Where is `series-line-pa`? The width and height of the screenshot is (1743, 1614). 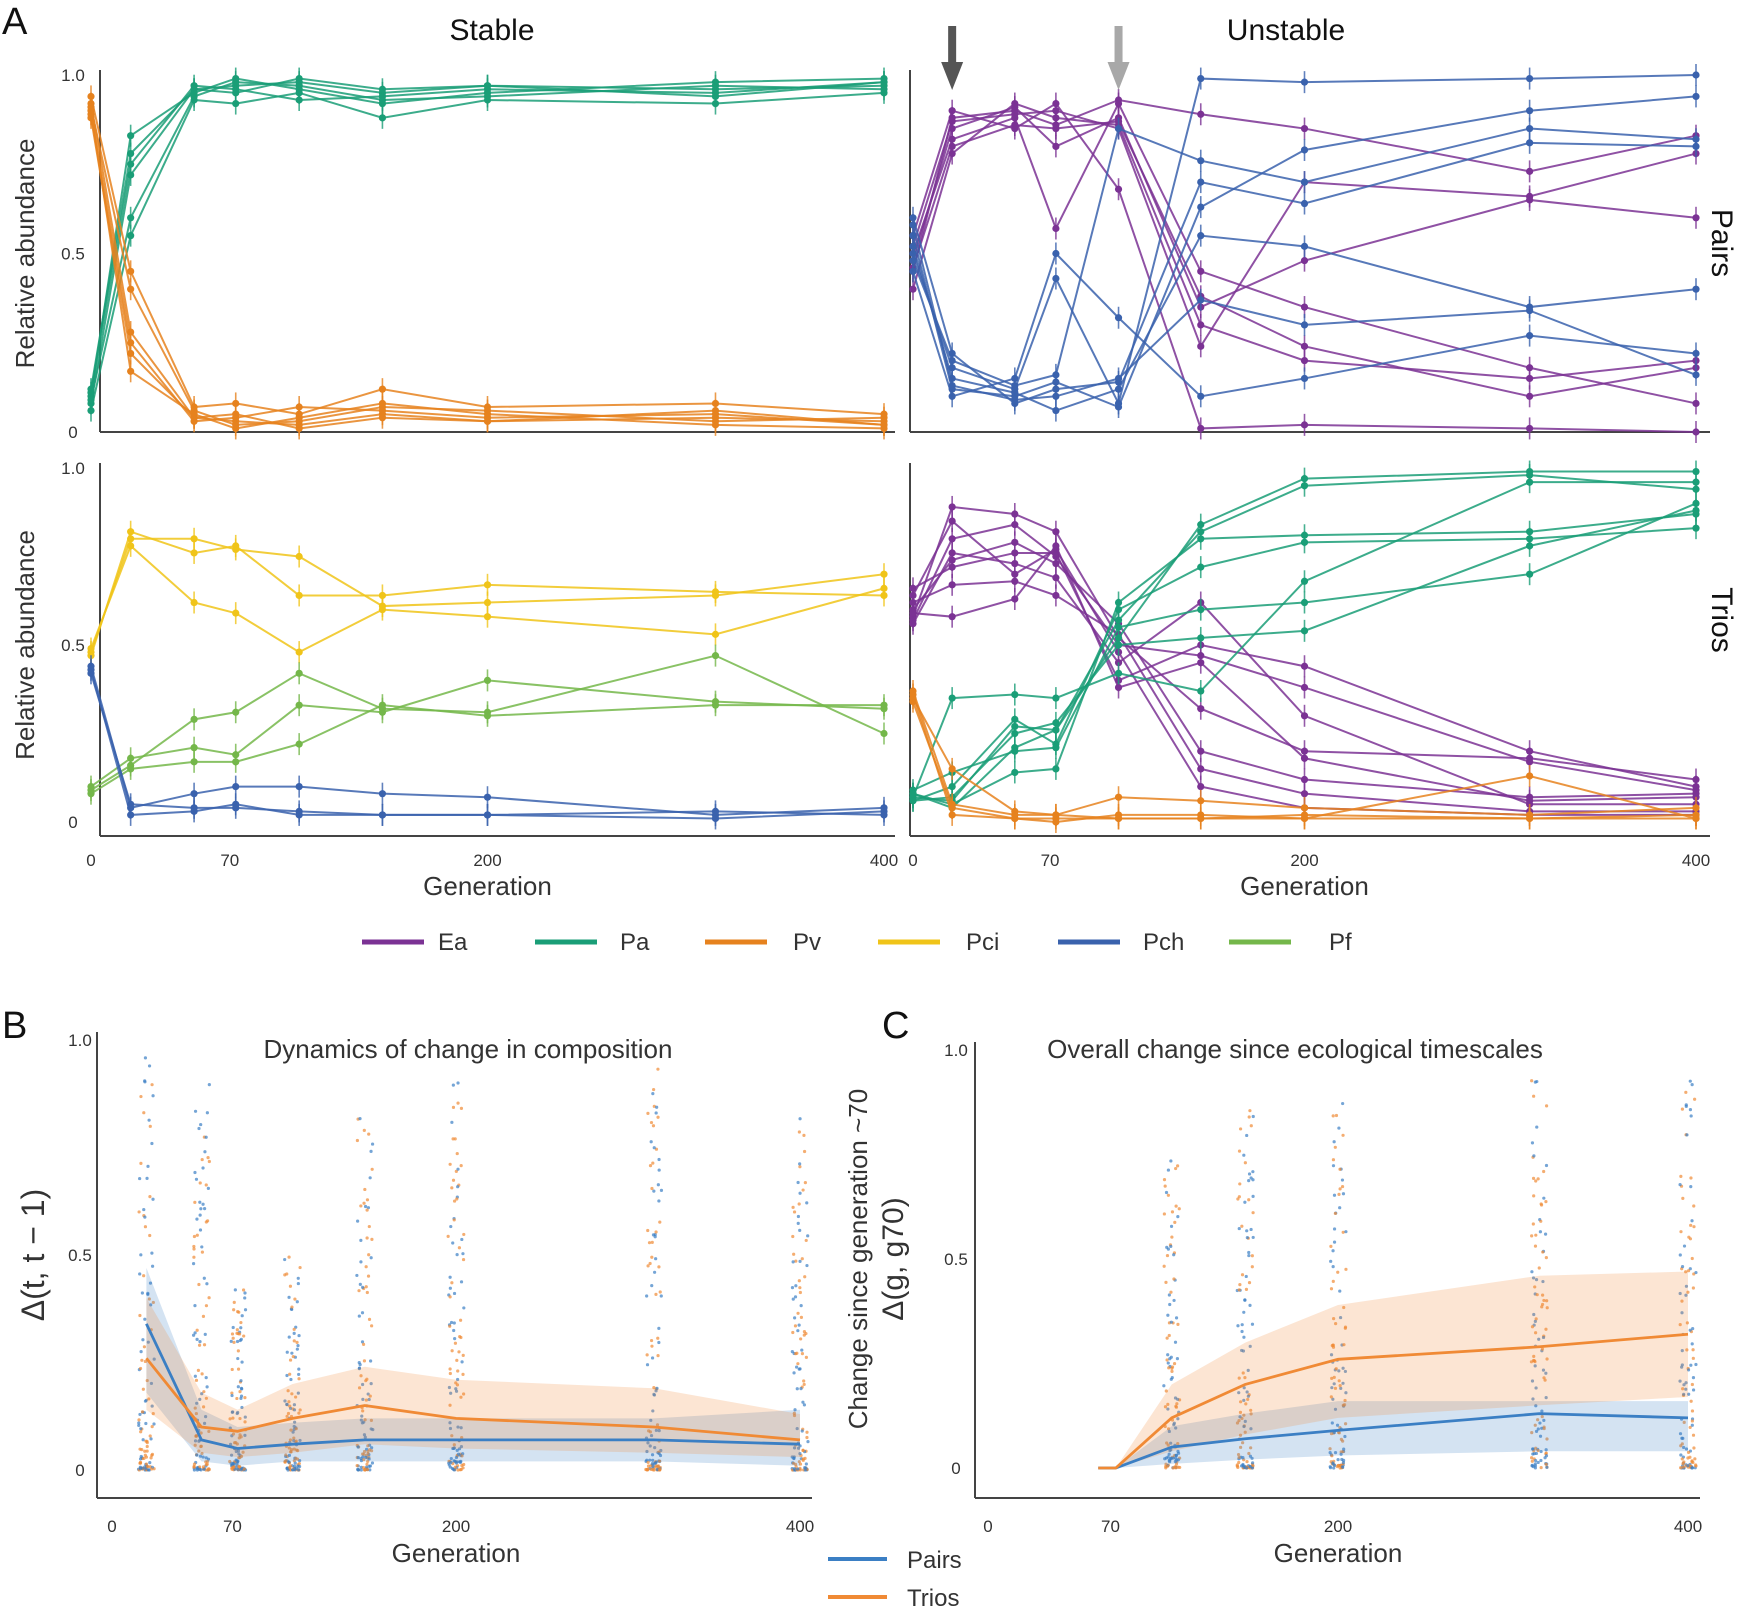
series-line-pa is located at coordinates (487, 241).